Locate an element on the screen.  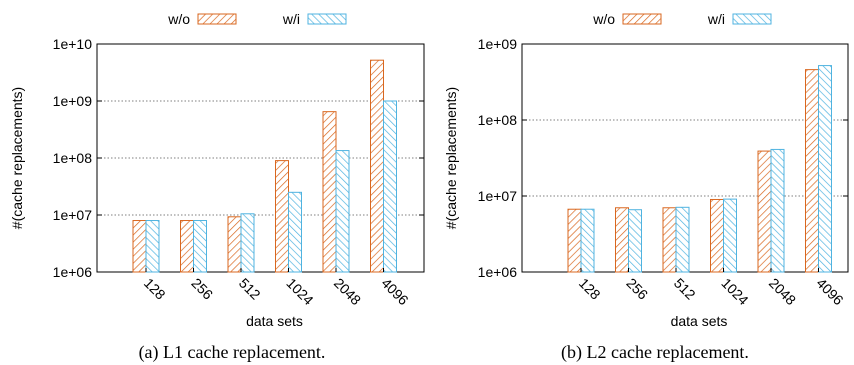
caption: (a) L1 cache replacement. is located at coordinates (232, 352).